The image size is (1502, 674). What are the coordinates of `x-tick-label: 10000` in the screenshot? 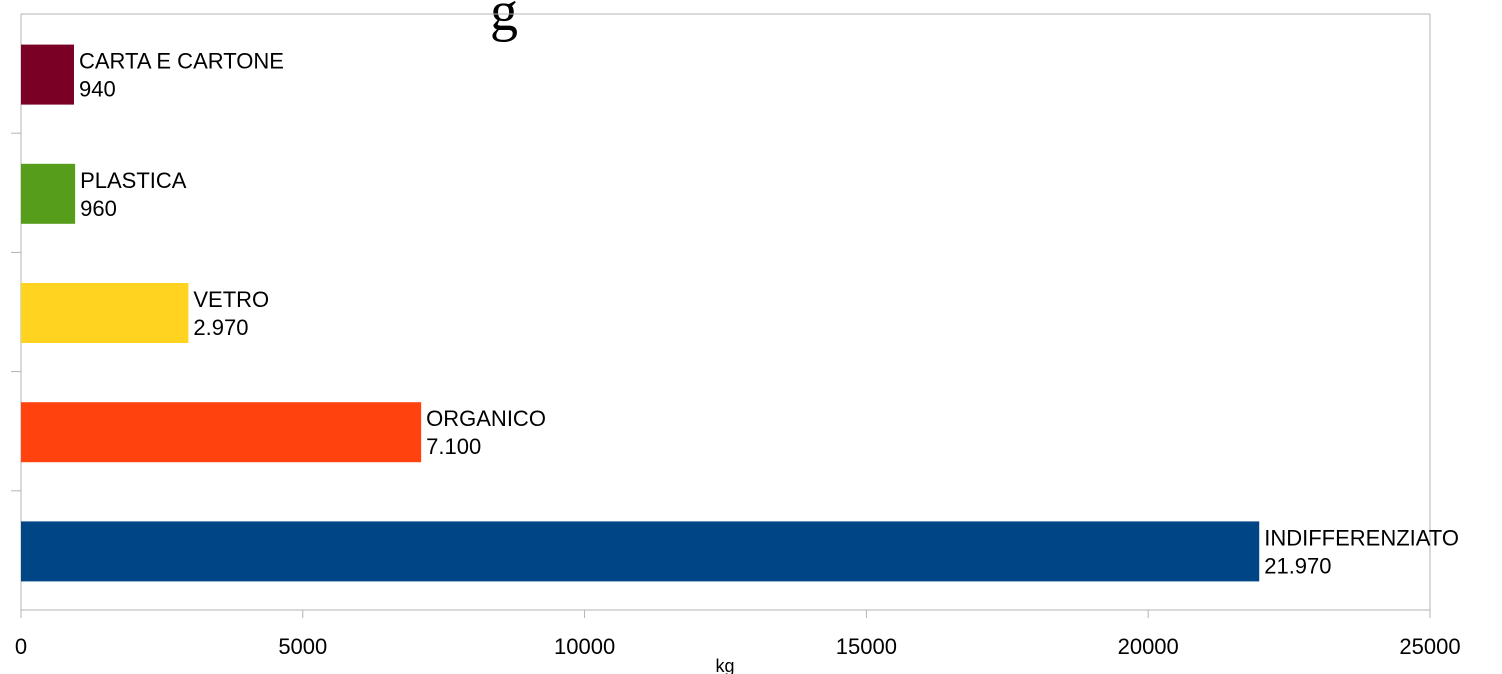 It's located at (584, 646).